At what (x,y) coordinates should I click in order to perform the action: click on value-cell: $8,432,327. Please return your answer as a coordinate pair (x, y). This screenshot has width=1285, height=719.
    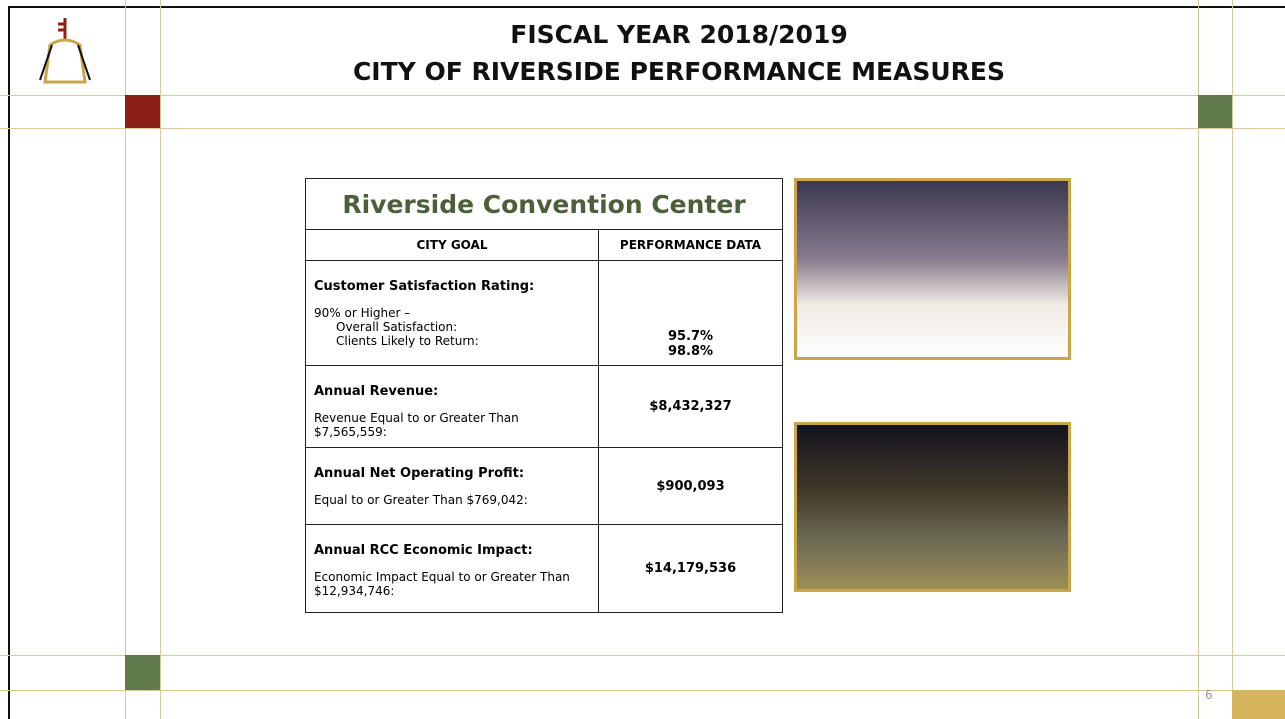
    Looking at the image, I should click on (690, 406).